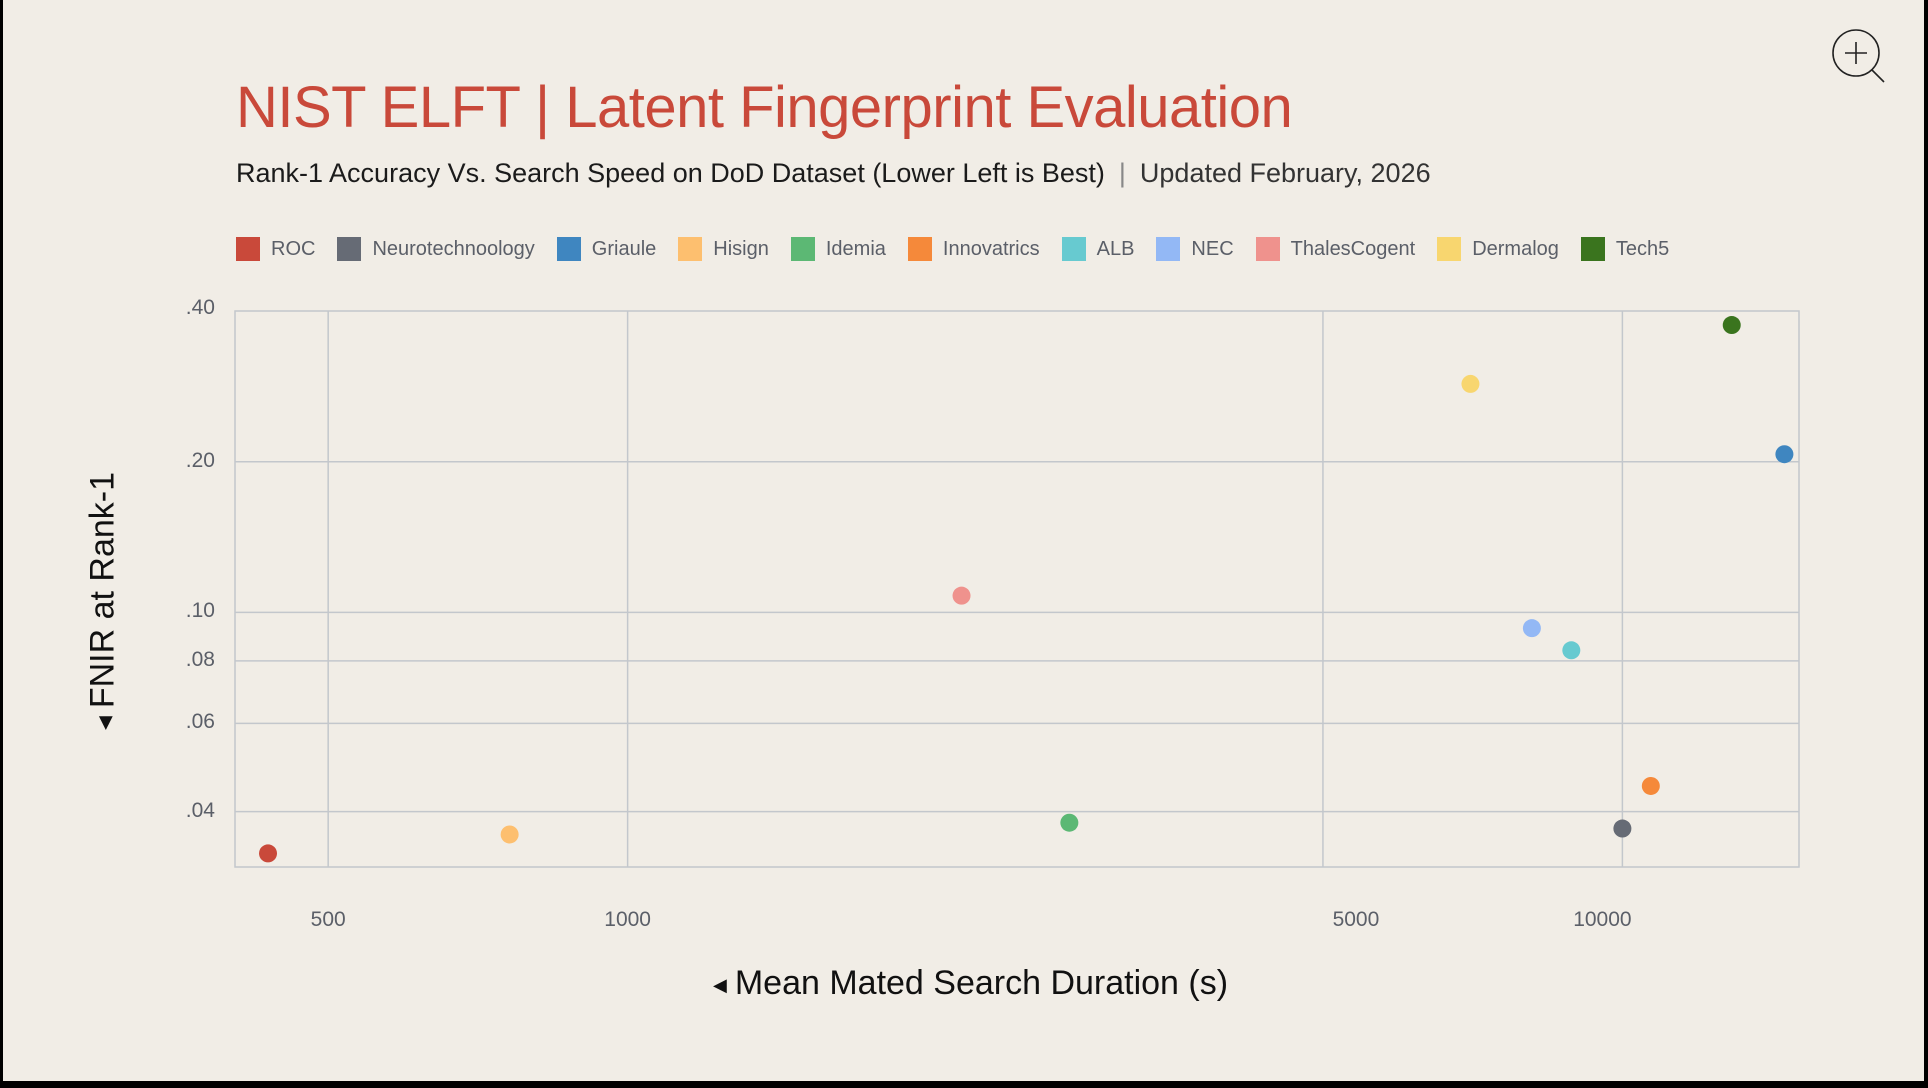 The width and height of the screenshot is (1928, 1088). I want to click on data-point-nec, so click(1531, 628).